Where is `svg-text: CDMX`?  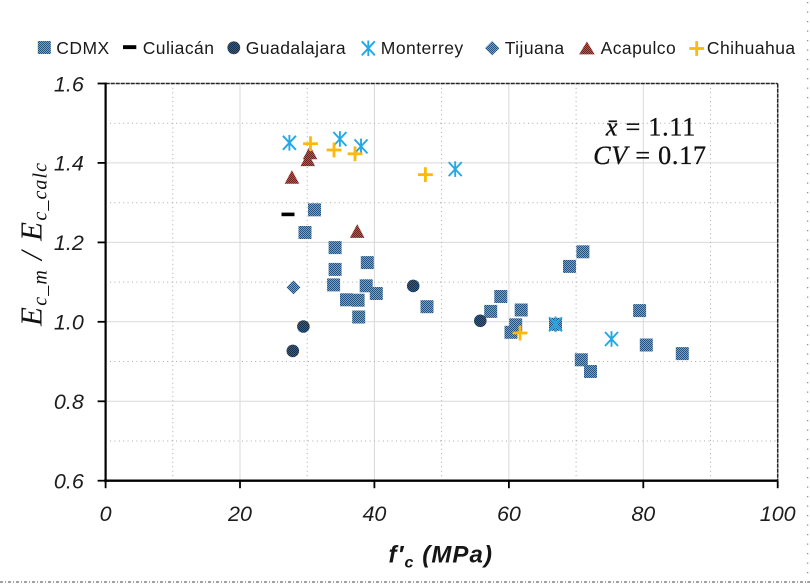
svg-text: CDMX is located at coordinates (82, 48).